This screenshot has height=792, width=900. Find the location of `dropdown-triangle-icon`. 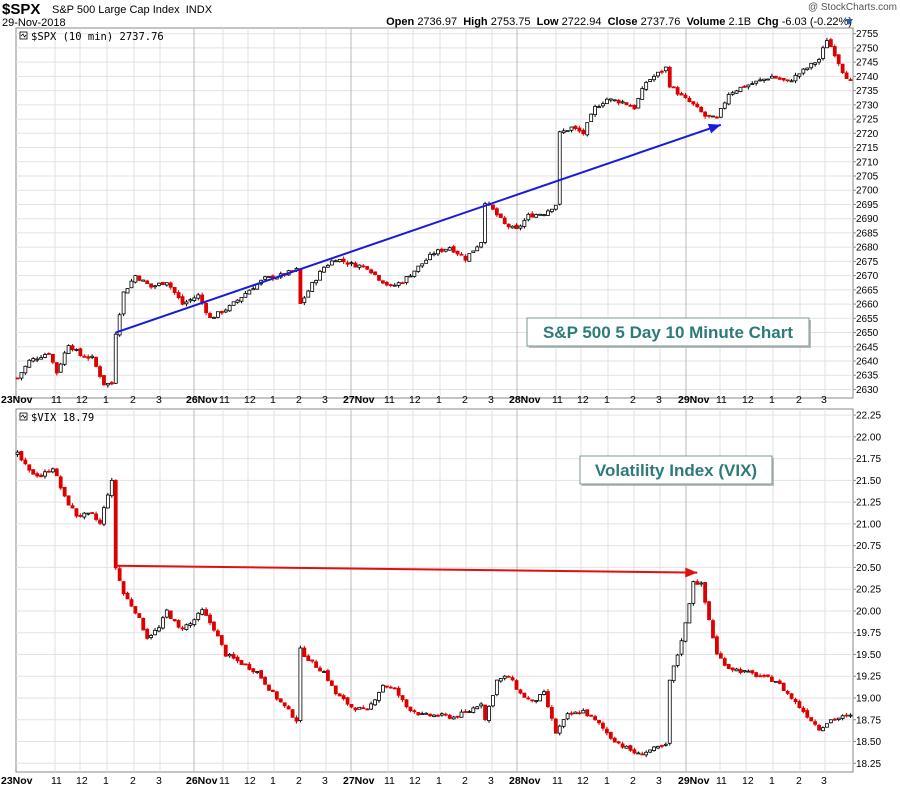

dropdown-triangle-icon is located at coordinates (849, 22).